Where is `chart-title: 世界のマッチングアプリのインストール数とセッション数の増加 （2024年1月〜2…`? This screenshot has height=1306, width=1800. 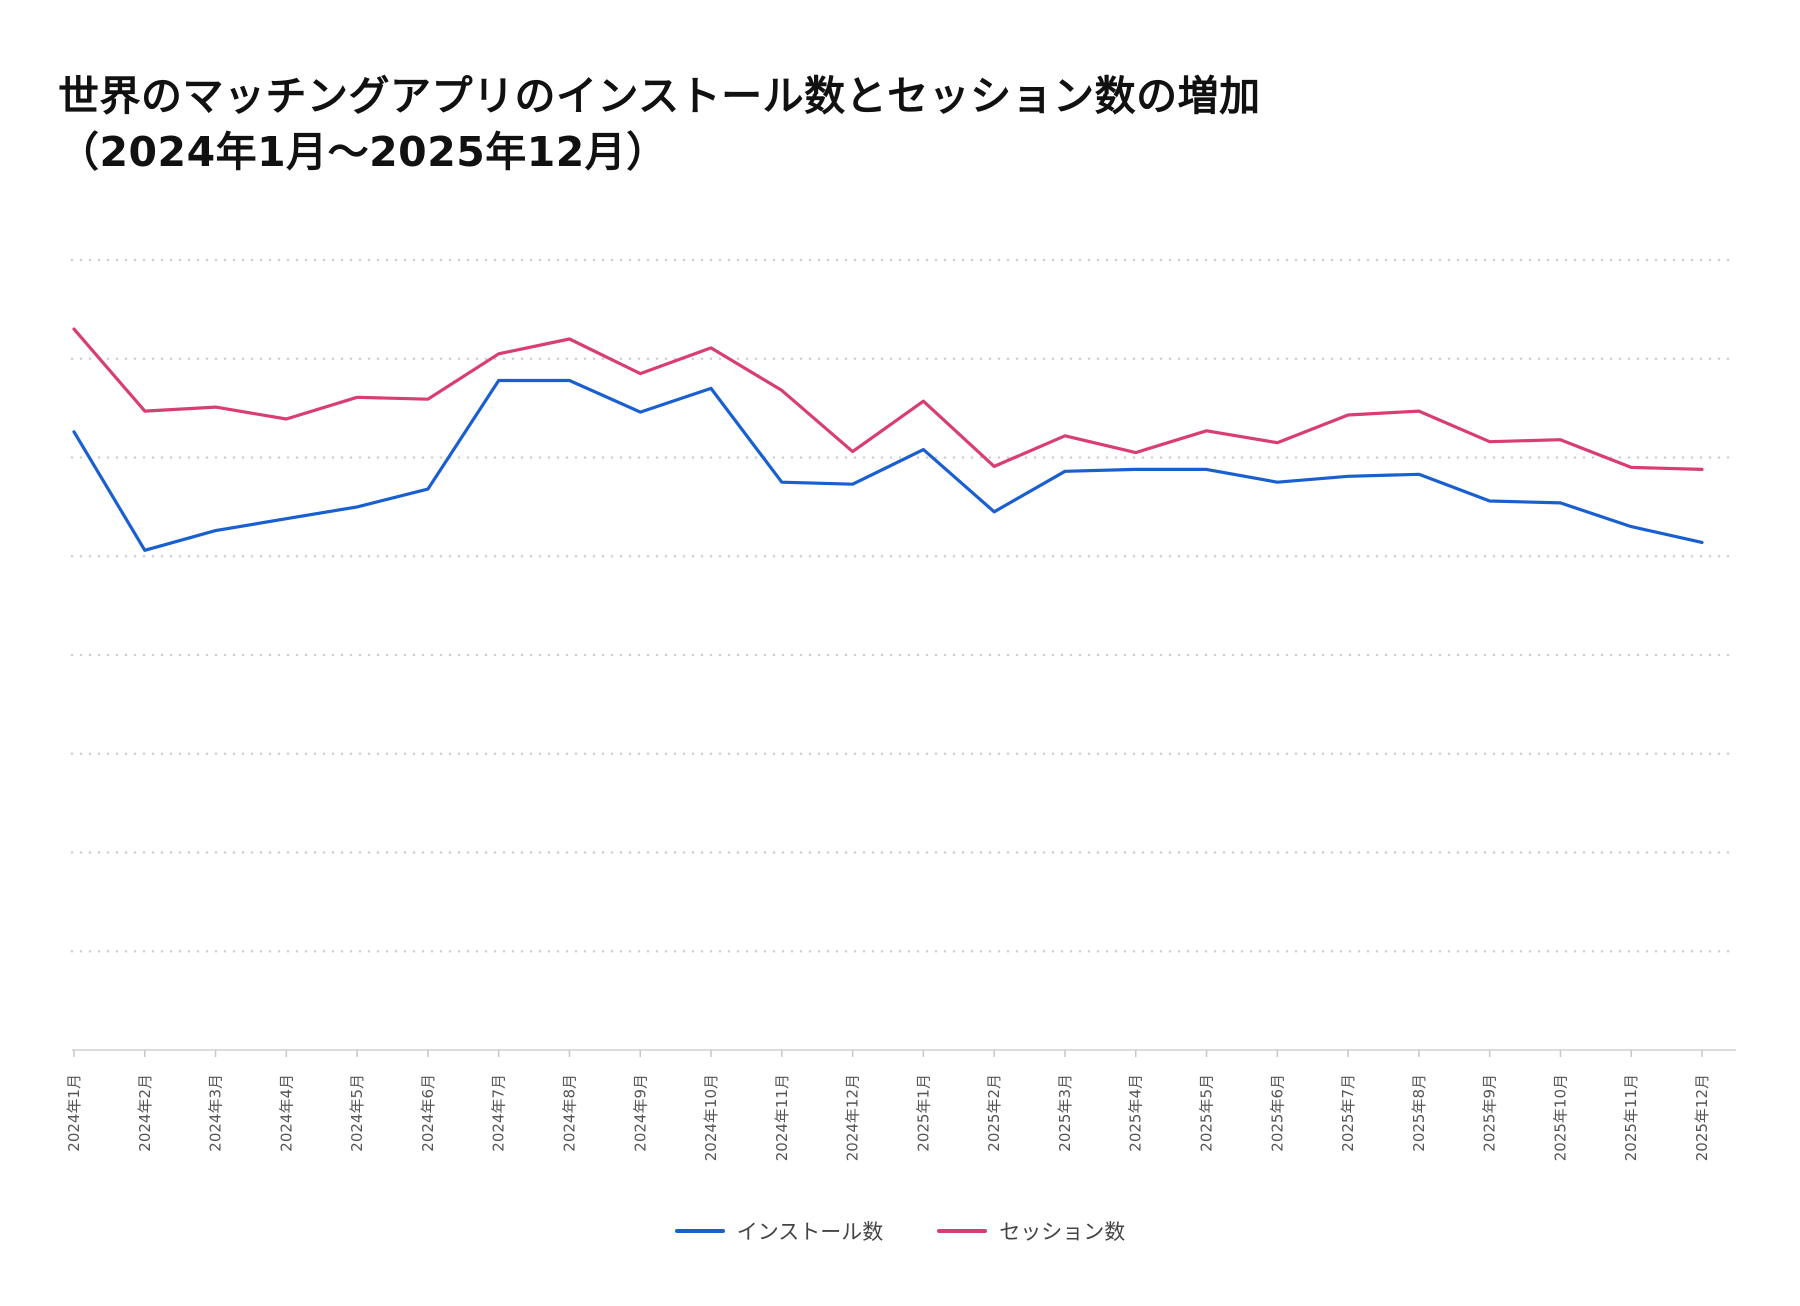
chart-title: 世界のマッチングアプリのインストール数とセッション数の増加 （2024年1月〜2… is located at coordinates (659, 124).